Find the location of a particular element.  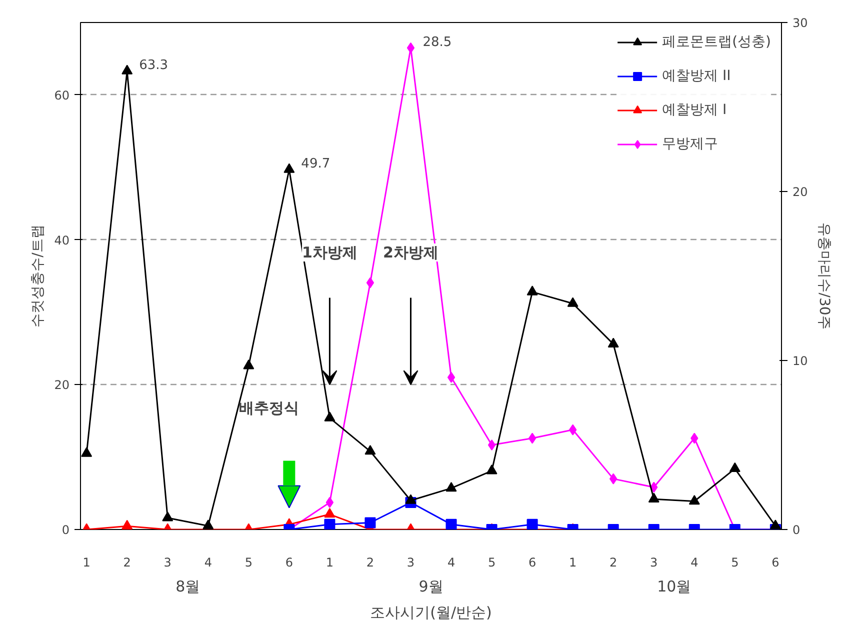

legend-label: 무방제구 is located at coordinates (690, 144).